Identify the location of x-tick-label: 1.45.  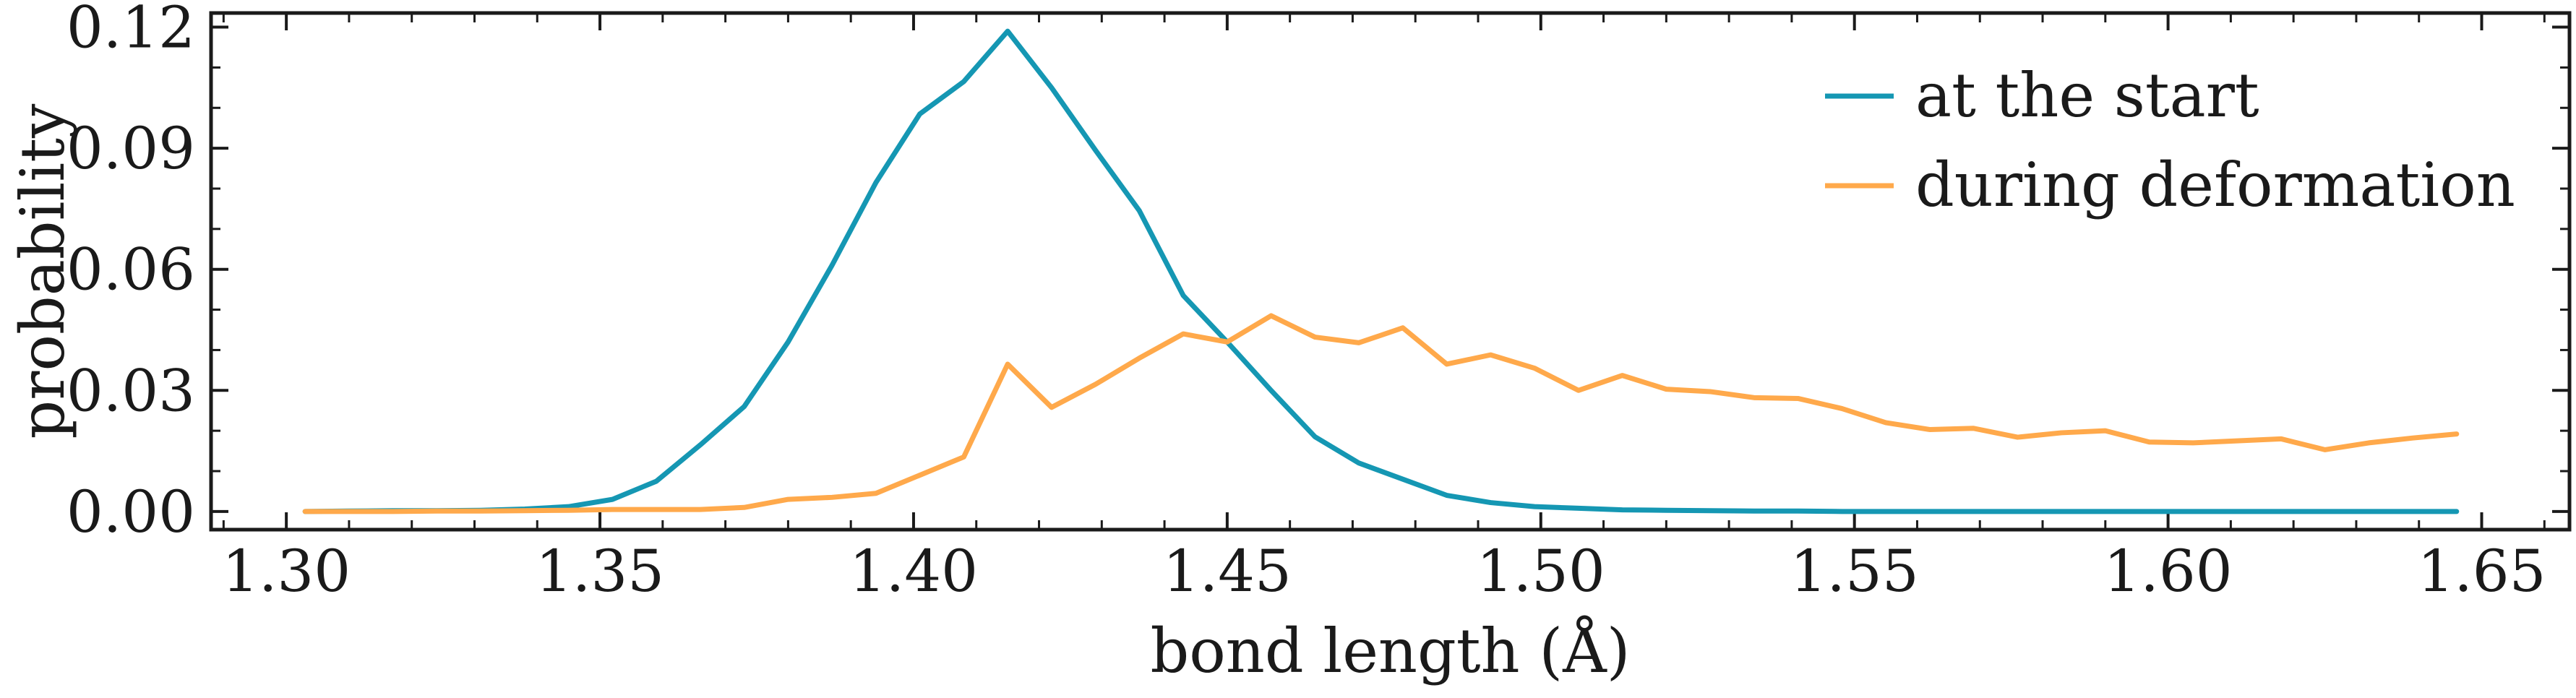
(1228, 571).